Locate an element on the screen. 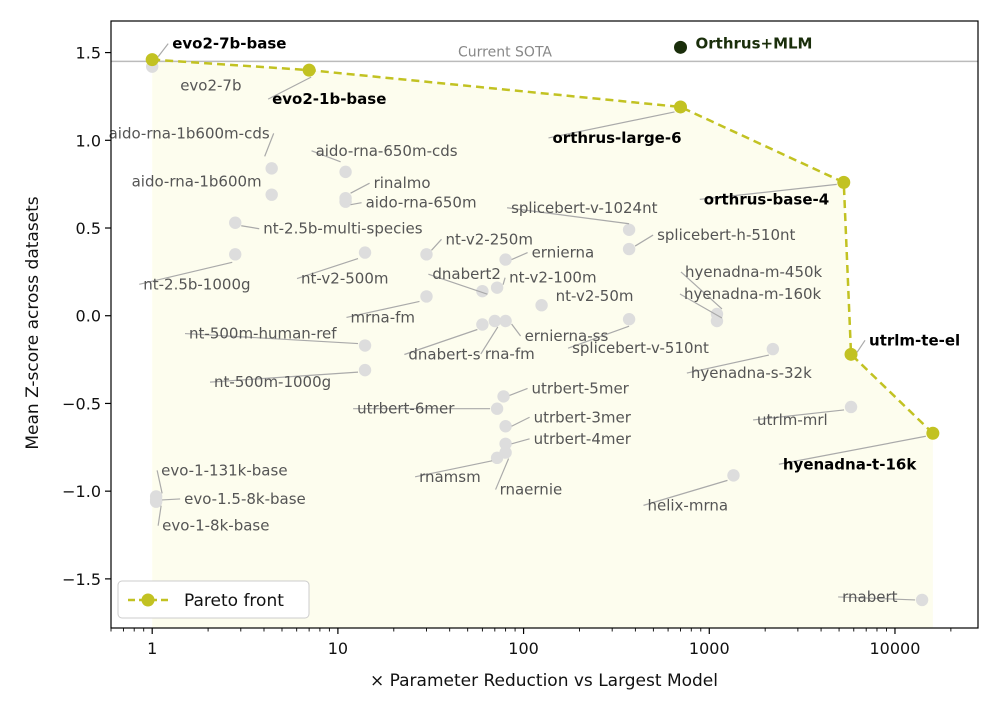  leader-splicebert-v-1024nt is located at coordinates (568, 216).